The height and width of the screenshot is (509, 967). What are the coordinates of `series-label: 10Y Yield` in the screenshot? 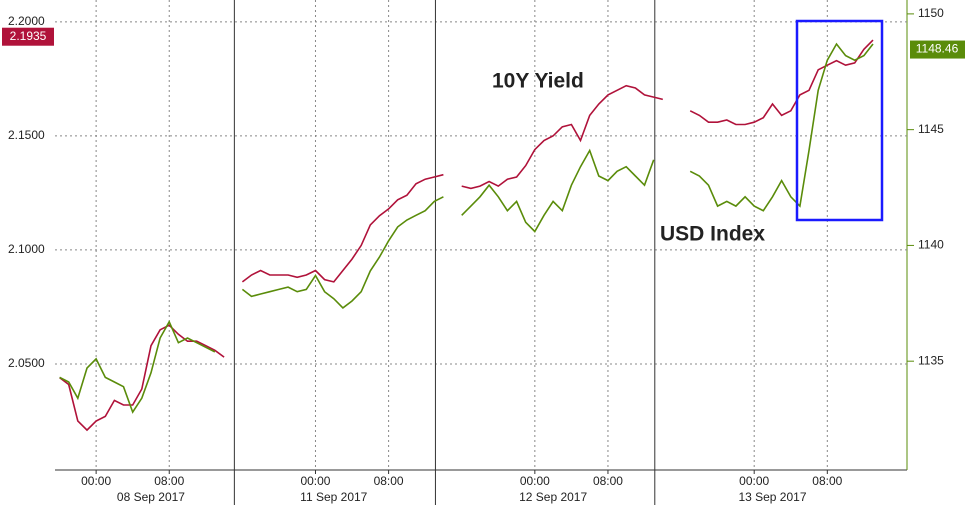 It's located at (538, 81).